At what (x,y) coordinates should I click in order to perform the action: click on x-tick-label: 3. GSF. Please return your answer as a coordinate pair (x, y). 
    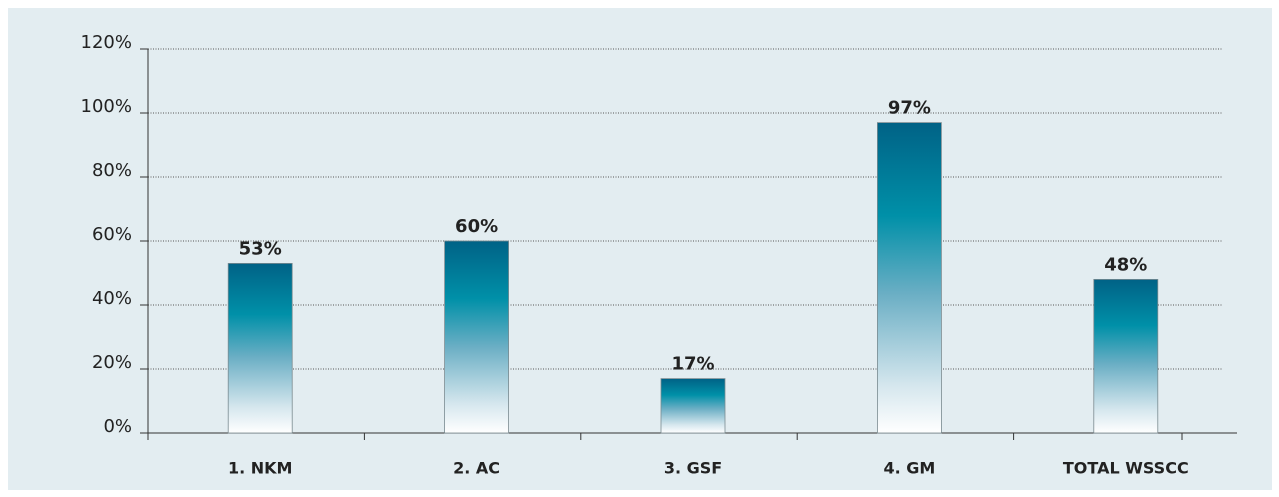
    Looking at the image, I should click on (693, 468).